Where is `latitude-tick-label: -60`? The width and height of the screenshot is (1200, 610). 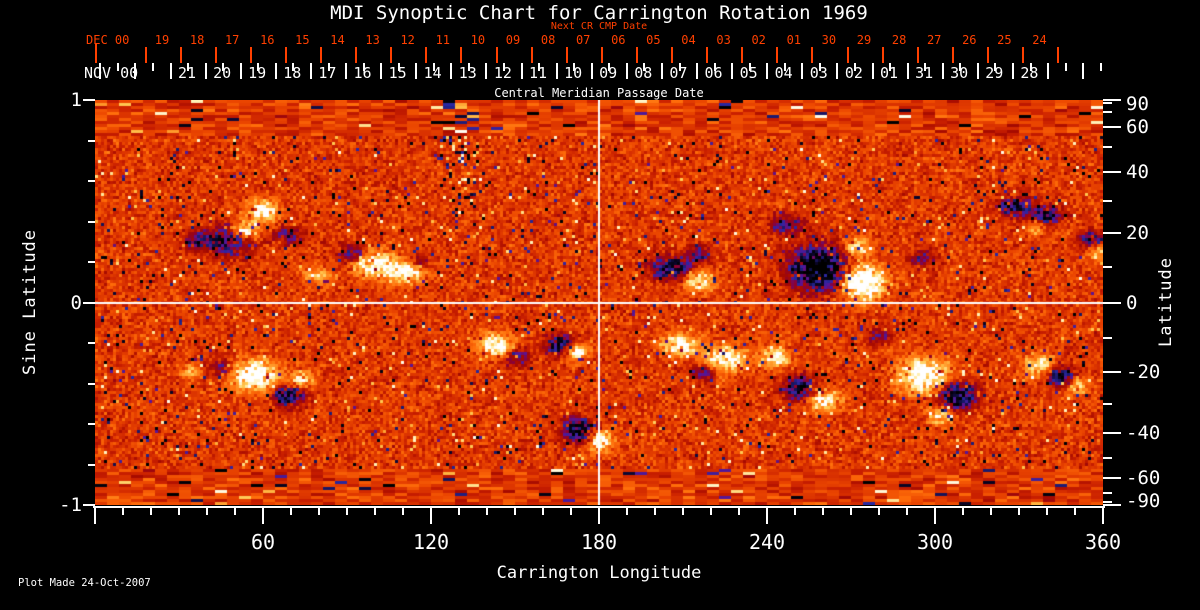
latitude-tick-label: -60 is located at coordinates (1143, 477).